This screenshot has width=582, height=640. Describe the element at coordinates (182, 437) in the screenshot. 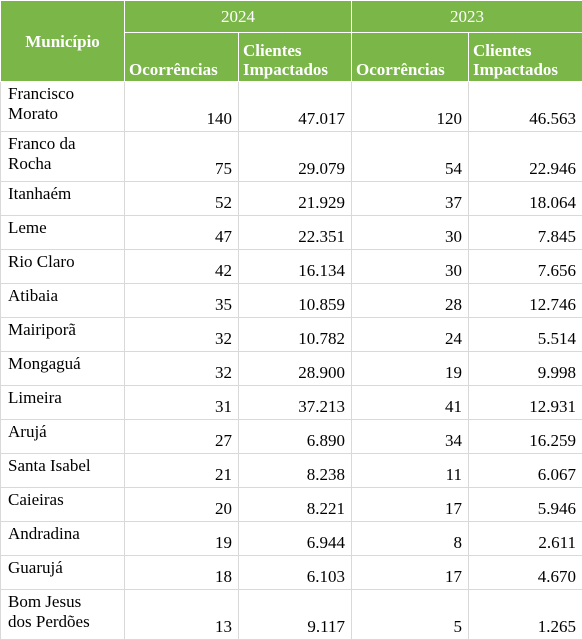

I see `number-cell: 27` at that location.